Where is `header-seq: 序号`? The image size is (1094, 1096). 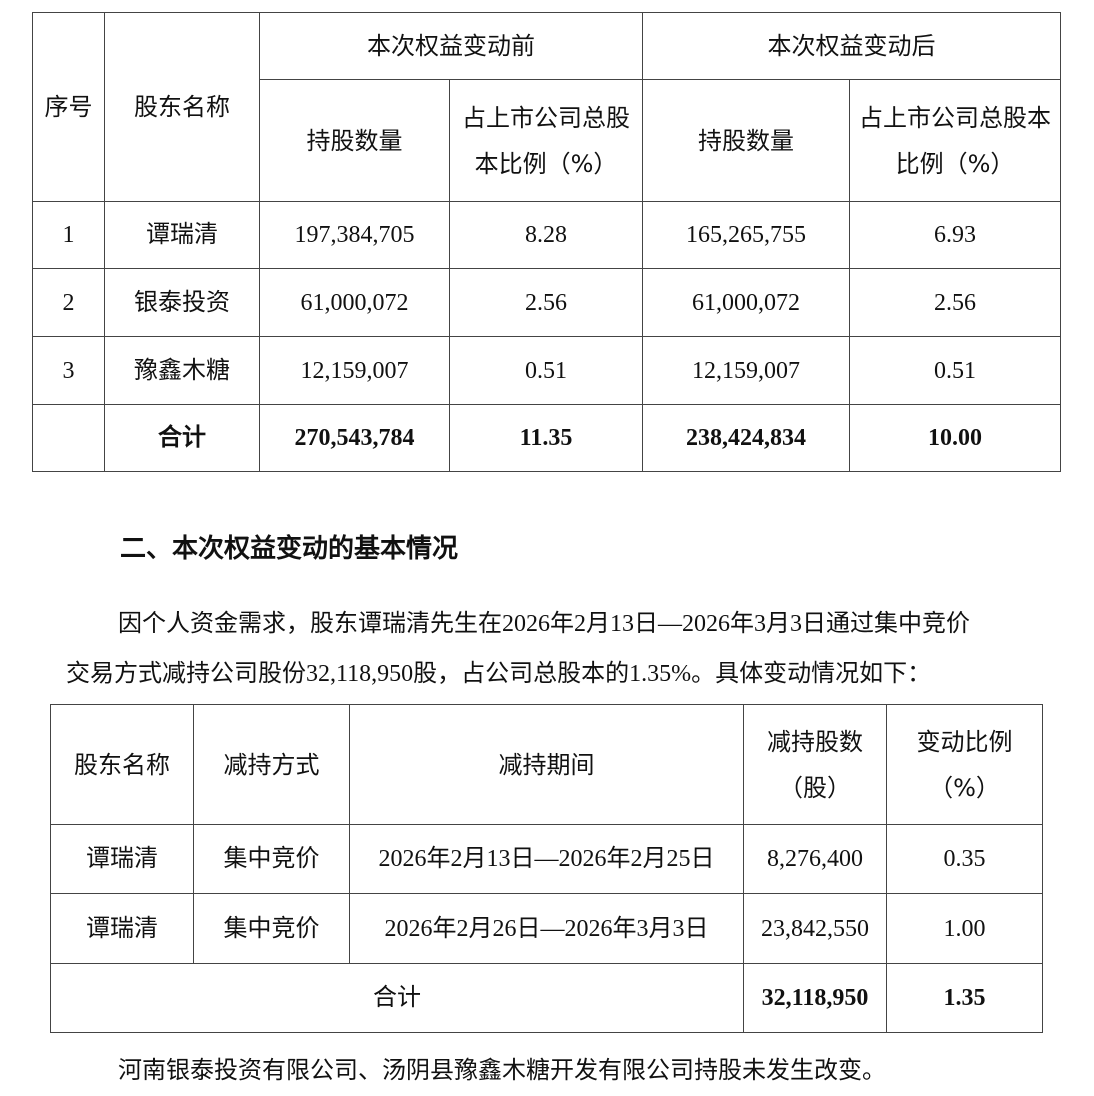 header-seq: 序号 is located at coordinates (68, 107).